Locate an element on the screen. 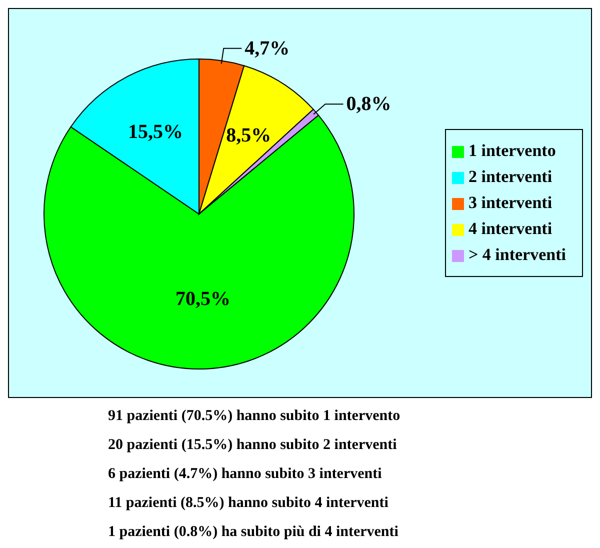  legend-label: 3 interventi is located at coordinates (510, 202).